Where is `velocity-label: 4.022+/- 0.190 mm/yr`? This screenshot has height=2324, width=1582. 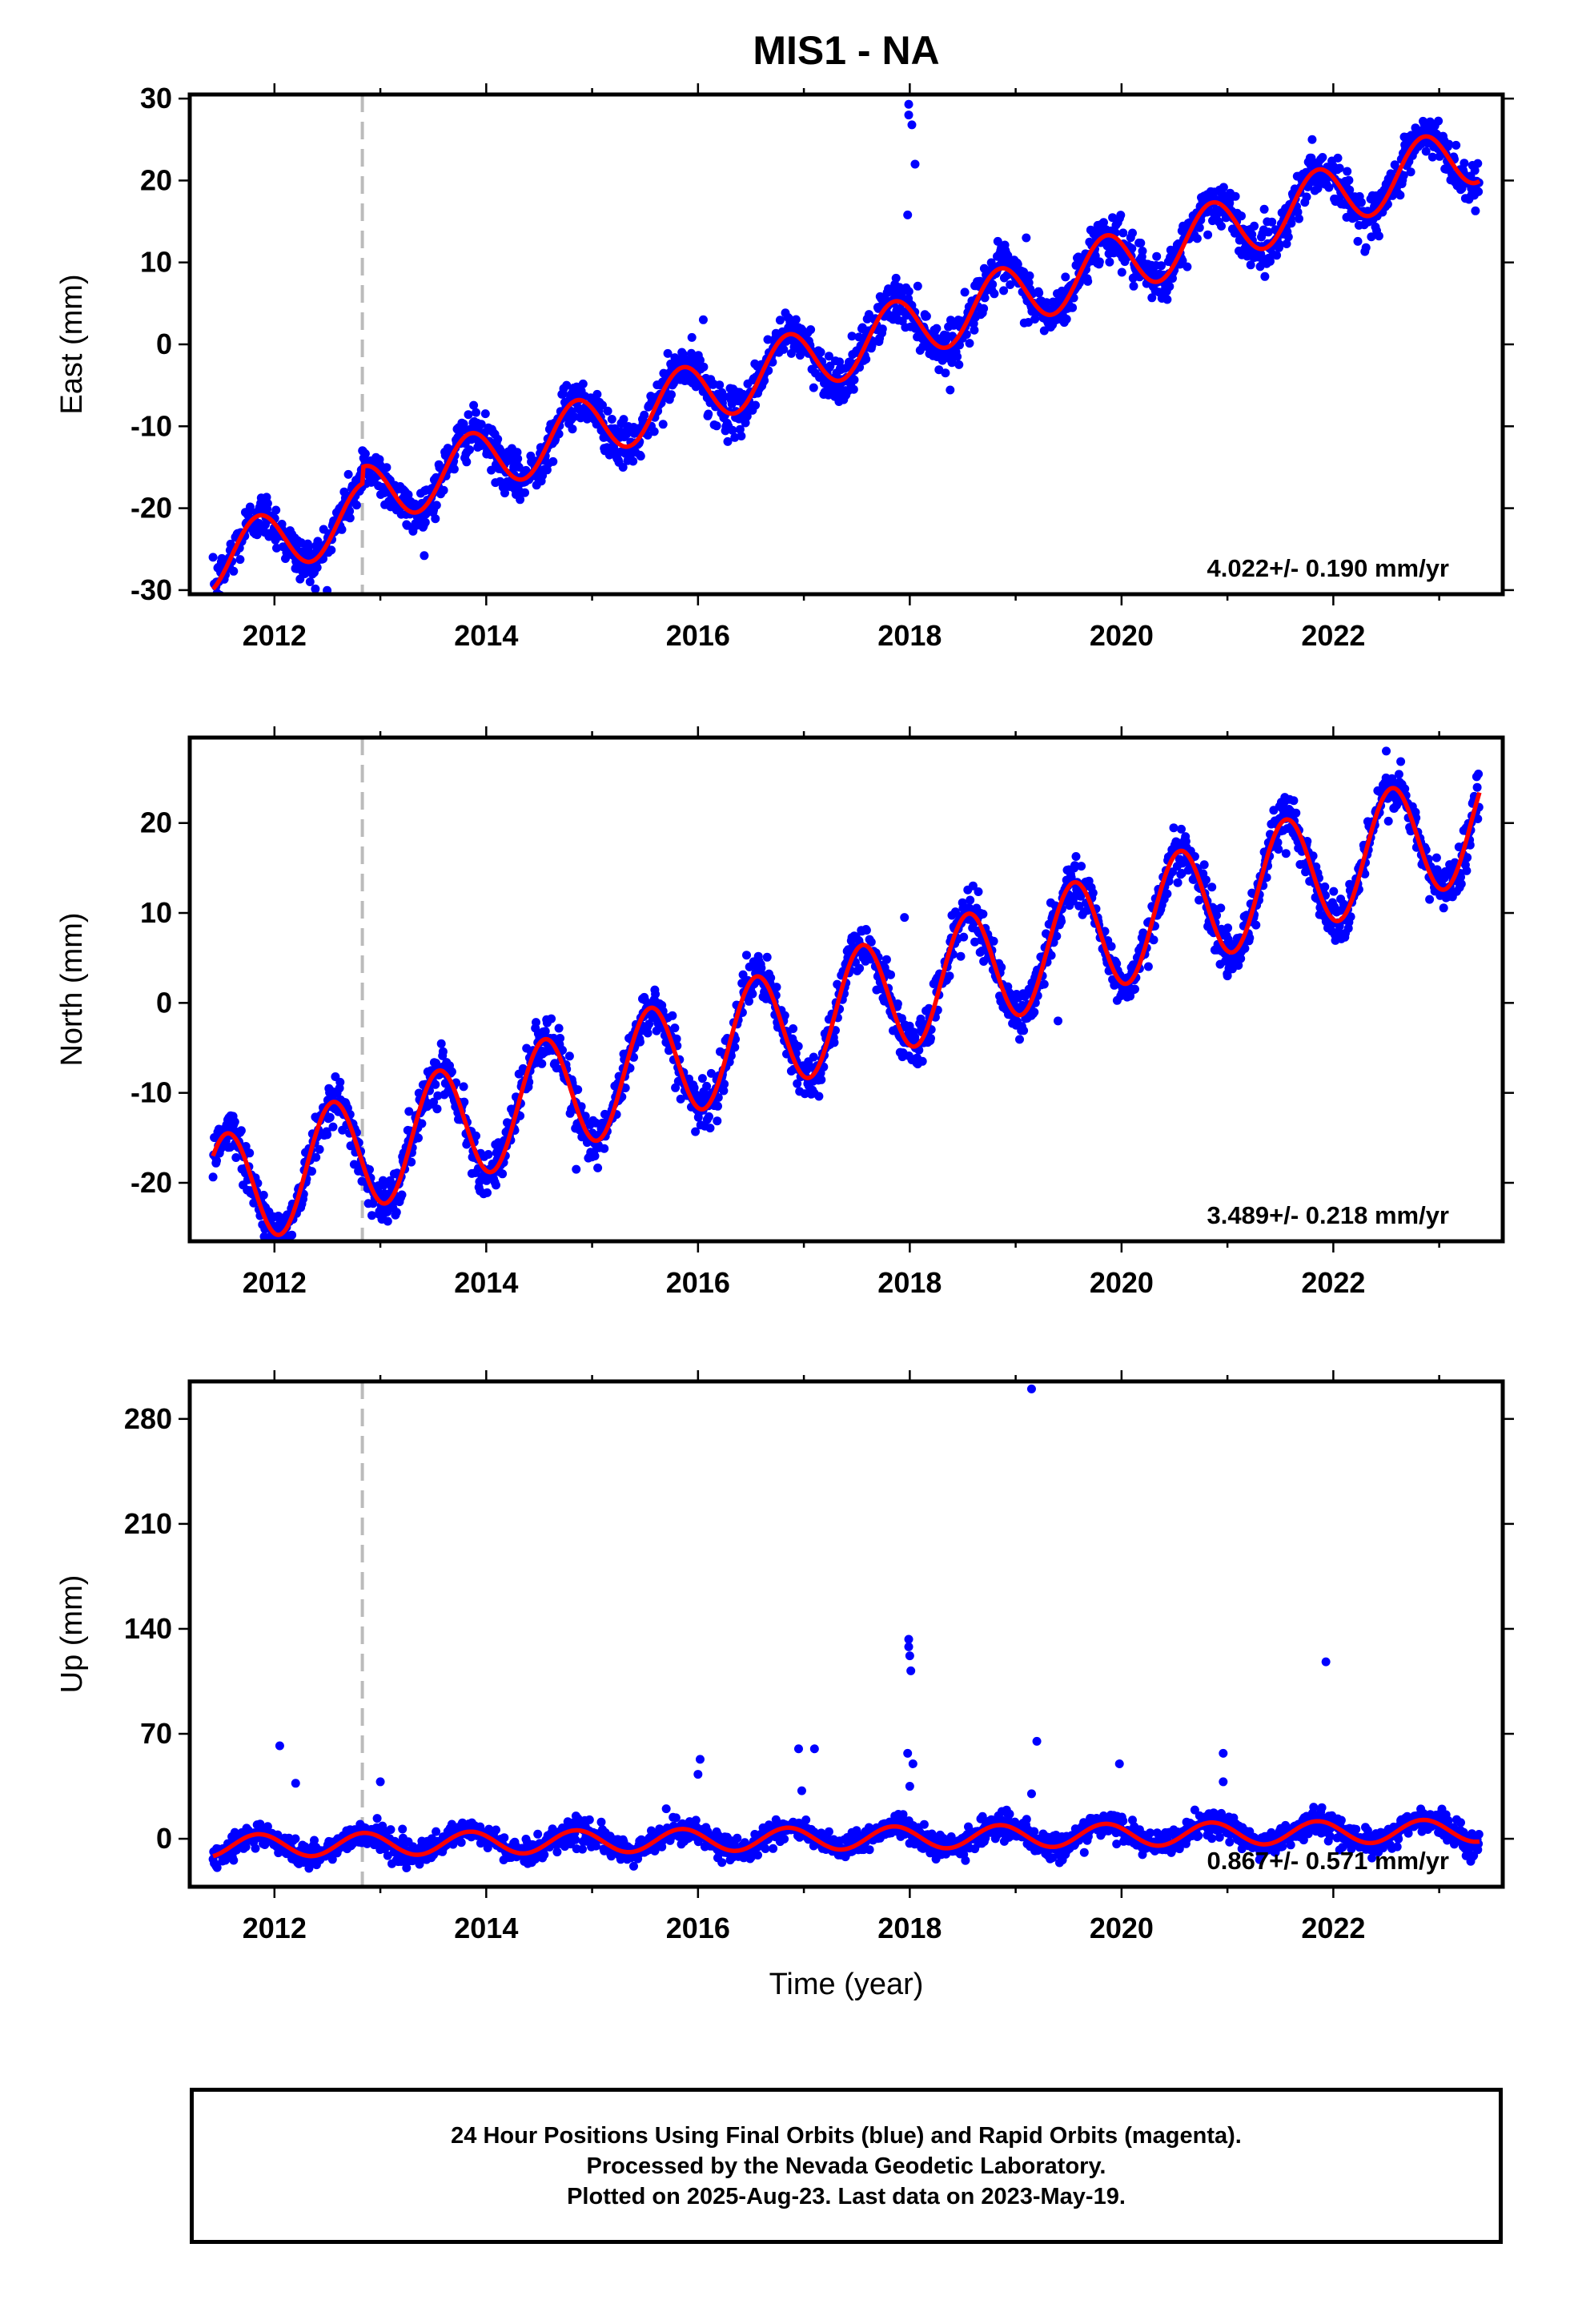
velocity-label: 4.022+/- 0.190 mm/yr is located at coordinates (1328, 568).